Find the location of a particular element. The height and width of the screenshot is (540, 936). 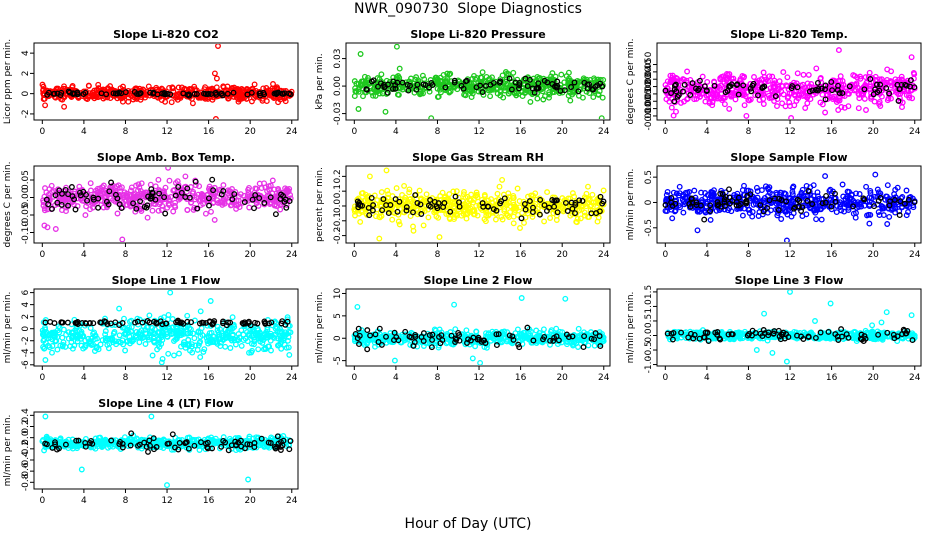

y-axis-label: percent per min. is located at coordinates (320, 204).